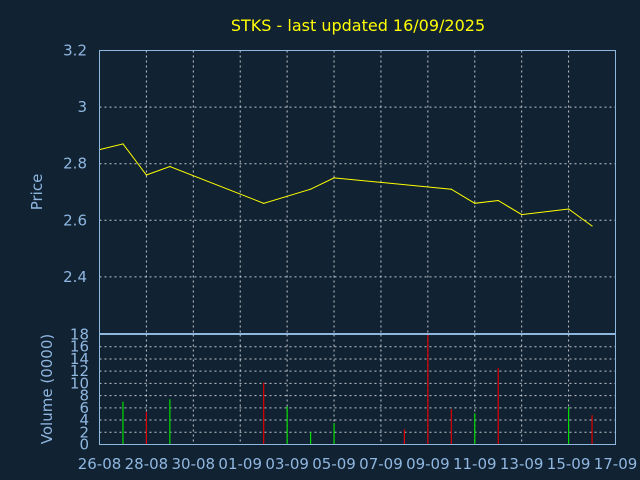 The height and width of the screenshot is (480, 640). Describe the element at coordinates (194, 464) in the screenshot. I see `x-tick-label: 30-08` at that location.